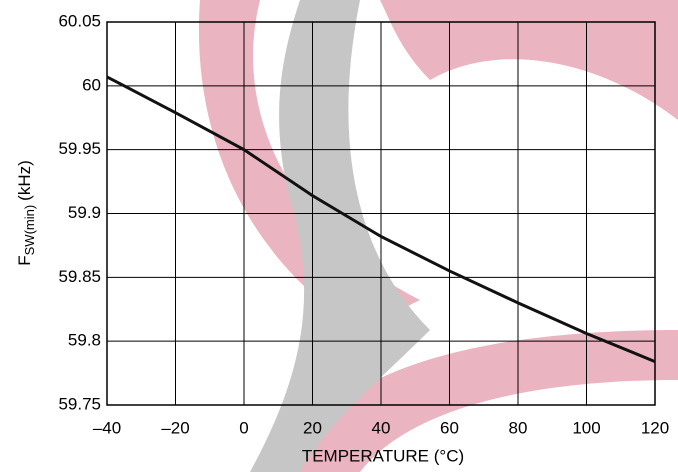 Image resolution: width=678 pixels, height=472 pixels. What do you see at coordinates (107, 427) in the screenshot?
I see `x-tick-label: –40` at bounding box center [107, 427].